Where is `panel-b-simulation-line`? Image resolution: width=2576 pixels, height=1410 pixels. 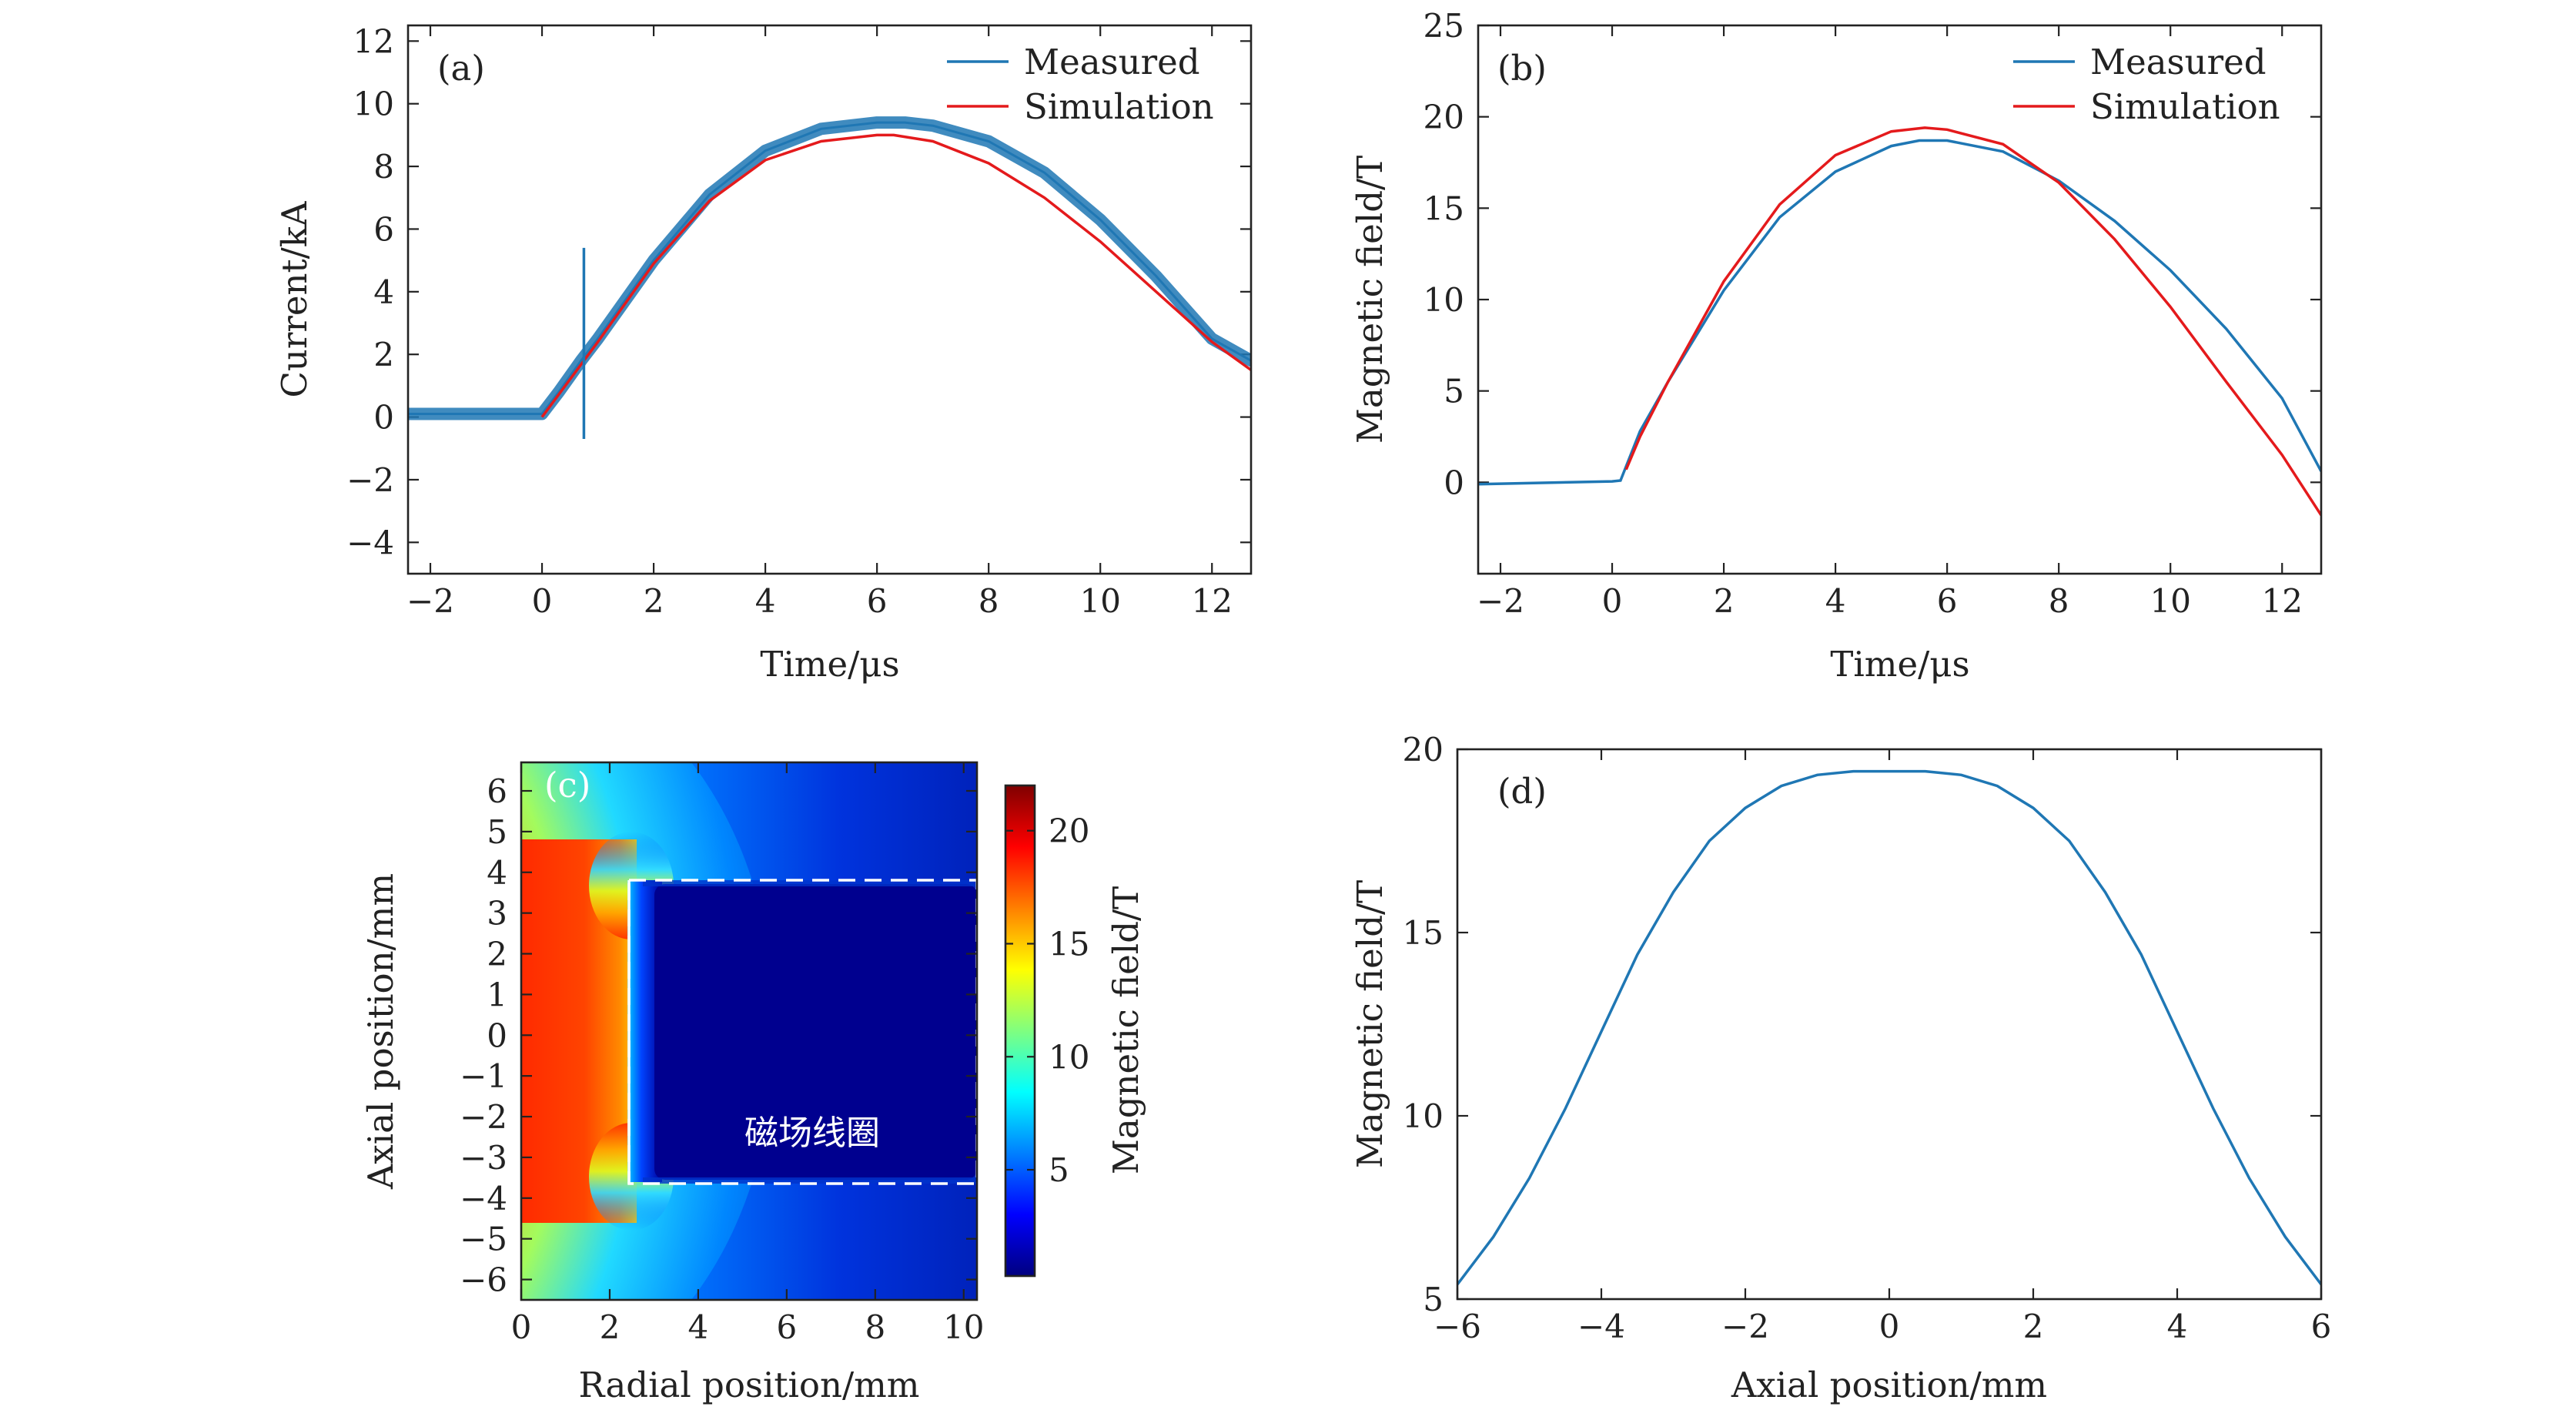 panel-b-simulation-line is located at coordinates (1973, 321).